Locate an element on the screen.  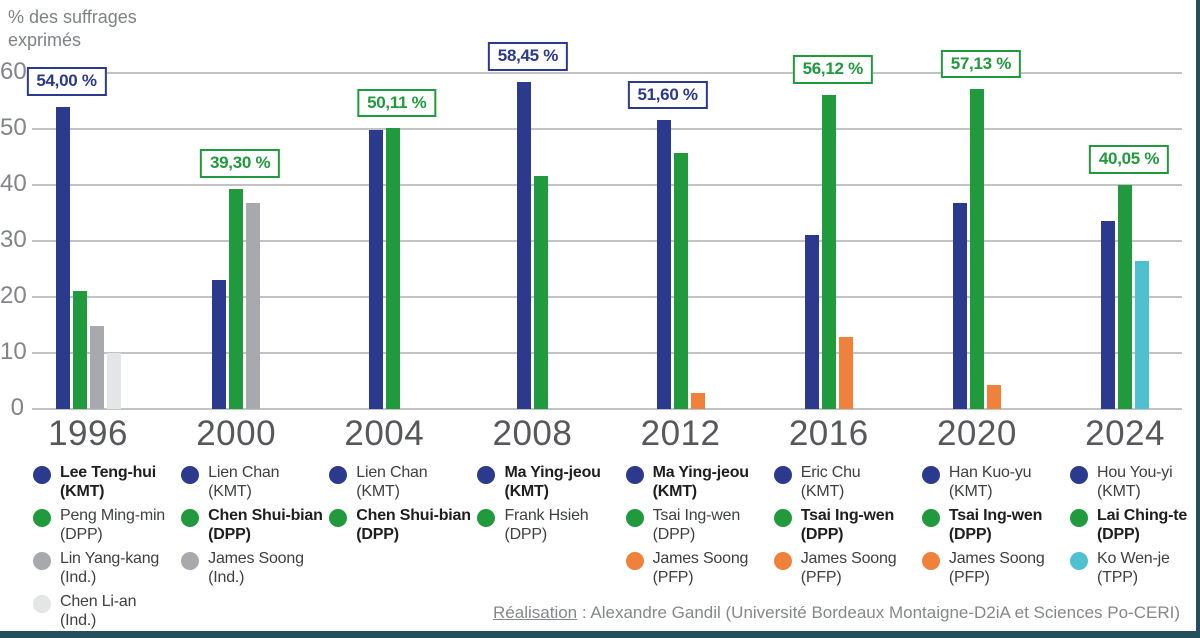
legend-column-2008: Ma Ying-jeou (KMT) Frank Hsieh (DPP) is located at coordinates (552, 507).